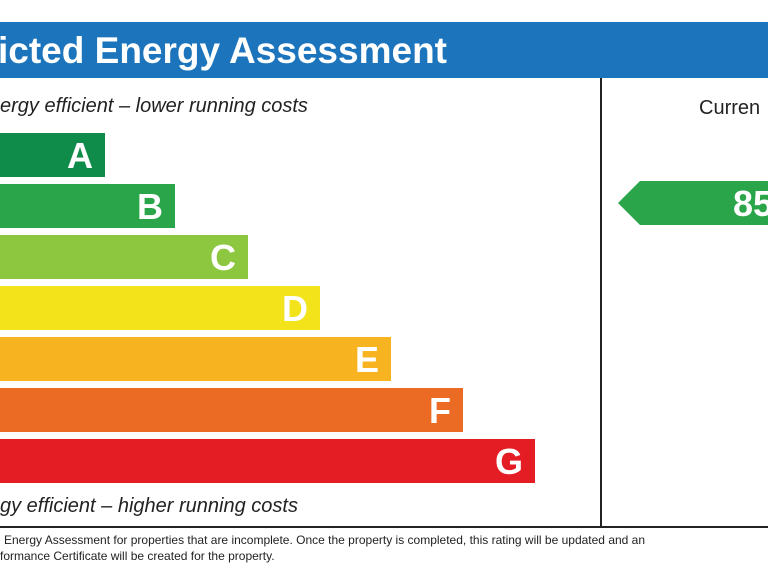 This screenshot has width=768, height=576. I want to click on header-bar, so click(384, 50).